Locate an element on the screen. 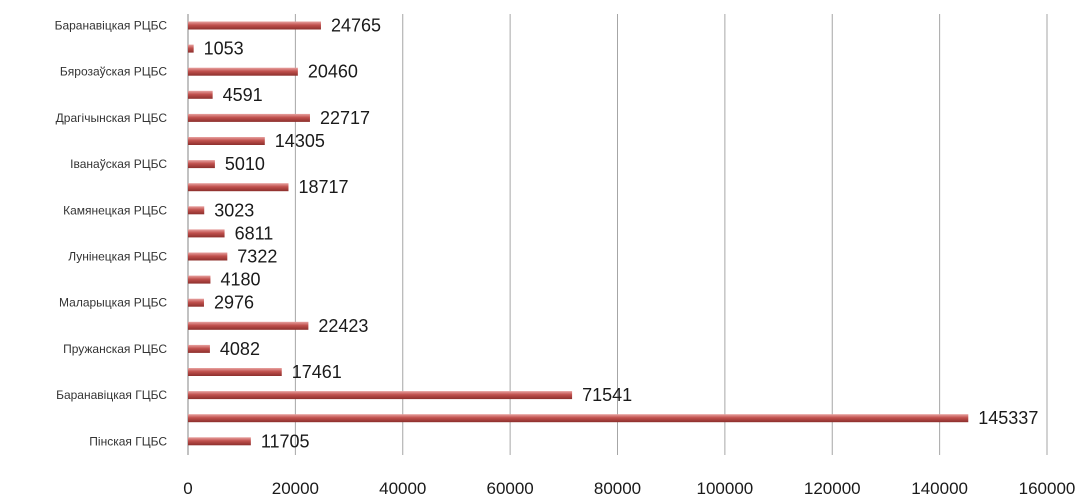 This screenshot has height=502, width=1087. data-label: 14305 is located at coordinates (300, 141).